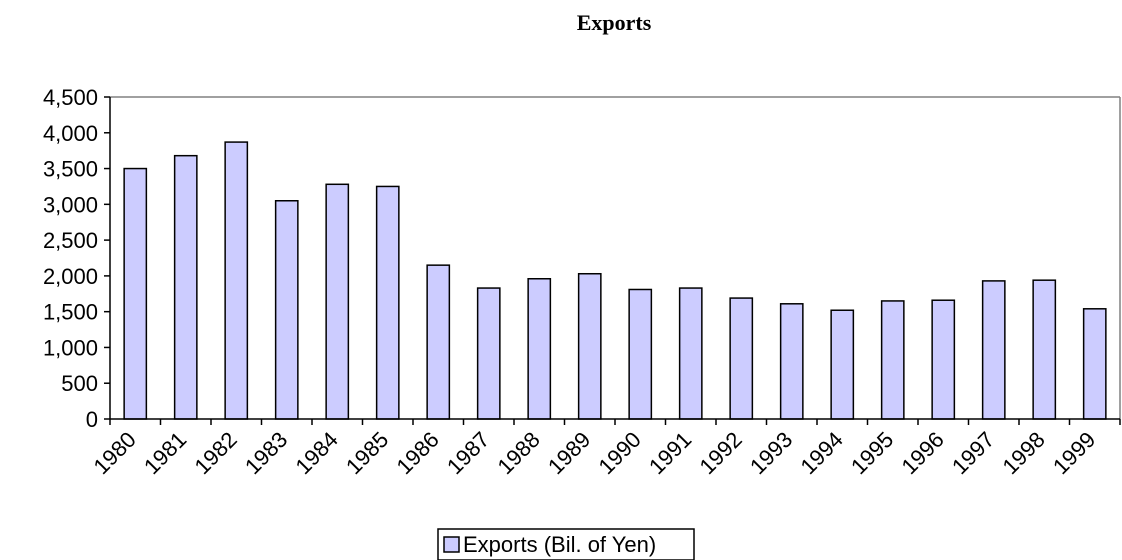 The image size is (1122, 560). I want to click on chart-title: Exports, so click(614, 22).